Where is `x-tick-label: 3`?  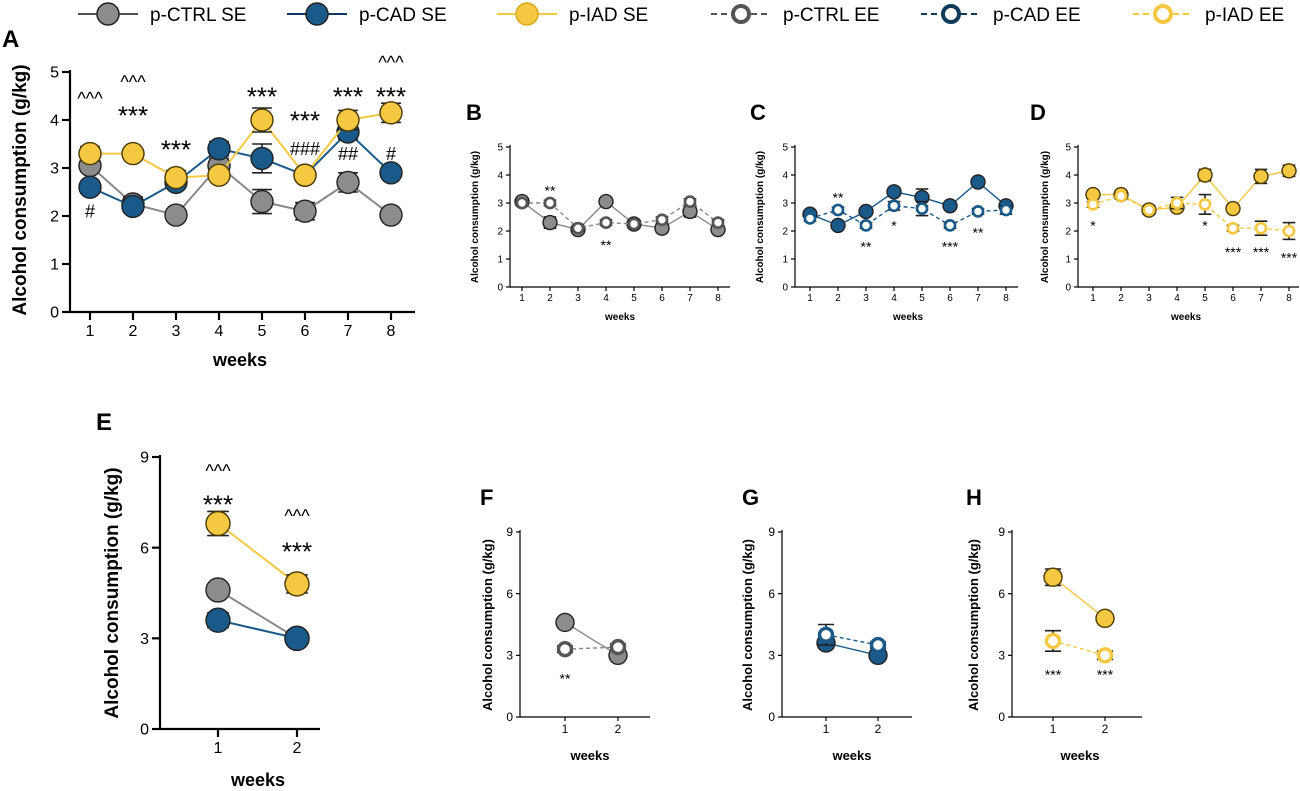 x-tick-label: 3 is located at coordinates (176, 331).